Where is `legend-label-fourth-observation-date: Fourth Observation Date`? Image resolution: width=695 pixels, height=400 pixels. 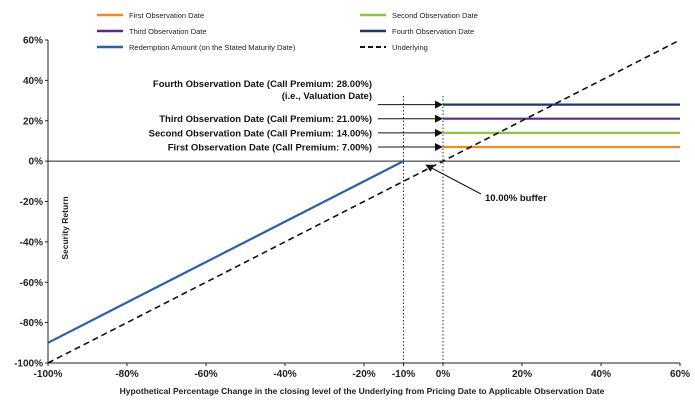 legend-label-fourth-observation-date: Fourth Observation Date is located at coordinates (433, 31).